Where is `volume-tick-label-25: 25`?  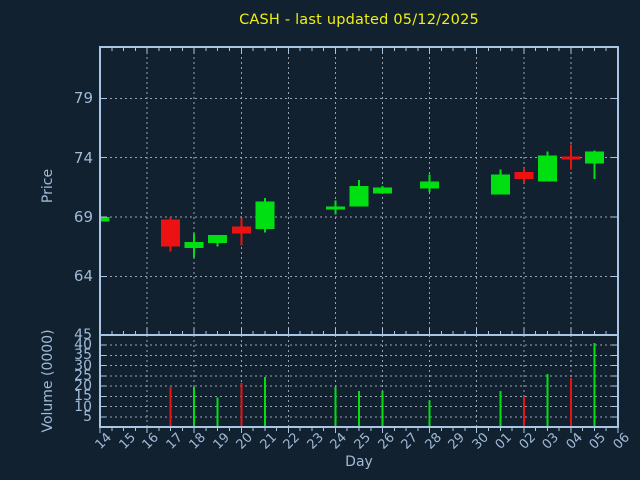 volume-tick-label-25: 25 is located at coordinates (83, 375).